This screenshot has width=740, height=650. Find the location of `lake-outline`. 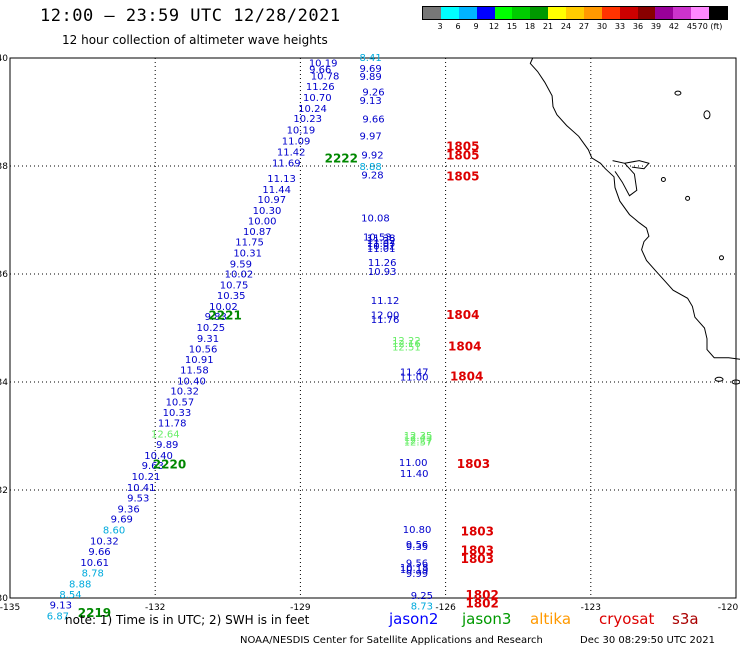

lake-outline is located at coordinates (721, 258).